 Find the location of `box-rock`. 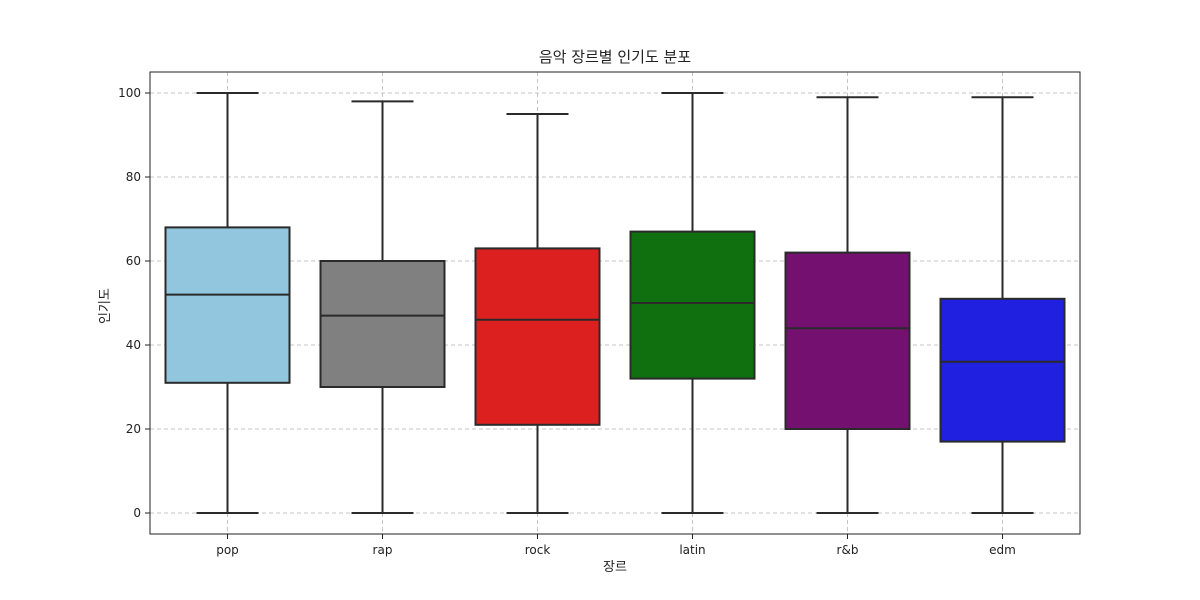

box-rock is located at coordinates (537, 313).